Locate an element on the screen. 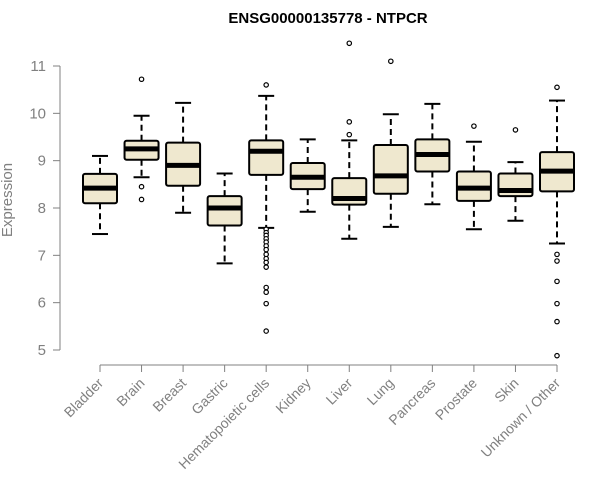  x-tick-label: Prostate is located at coordinates (456, 399).